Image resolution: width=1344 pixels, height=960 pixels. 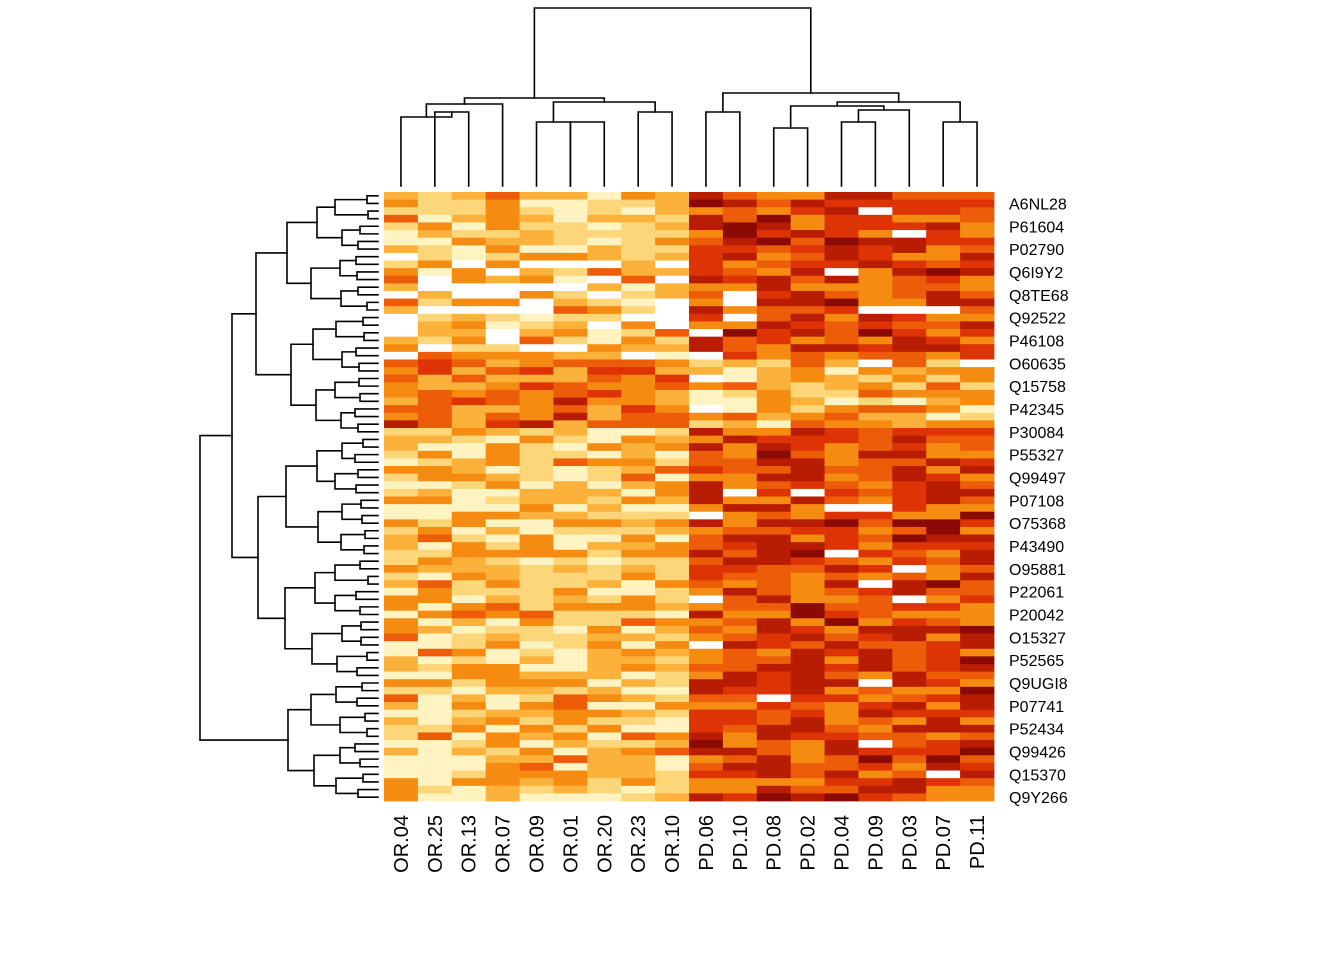 What do you see at coordinates (1037, 638) in the screenshot?
I see `row-label: O15327` at bounding box center [1037, 638].